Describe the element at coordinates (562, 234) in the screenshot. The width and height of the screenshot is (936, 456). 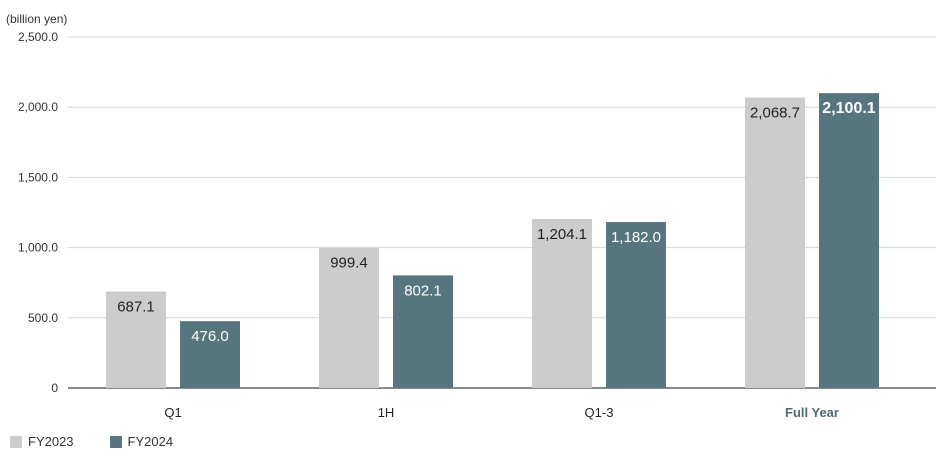
I see `data-label: 1,204.1` at that location.